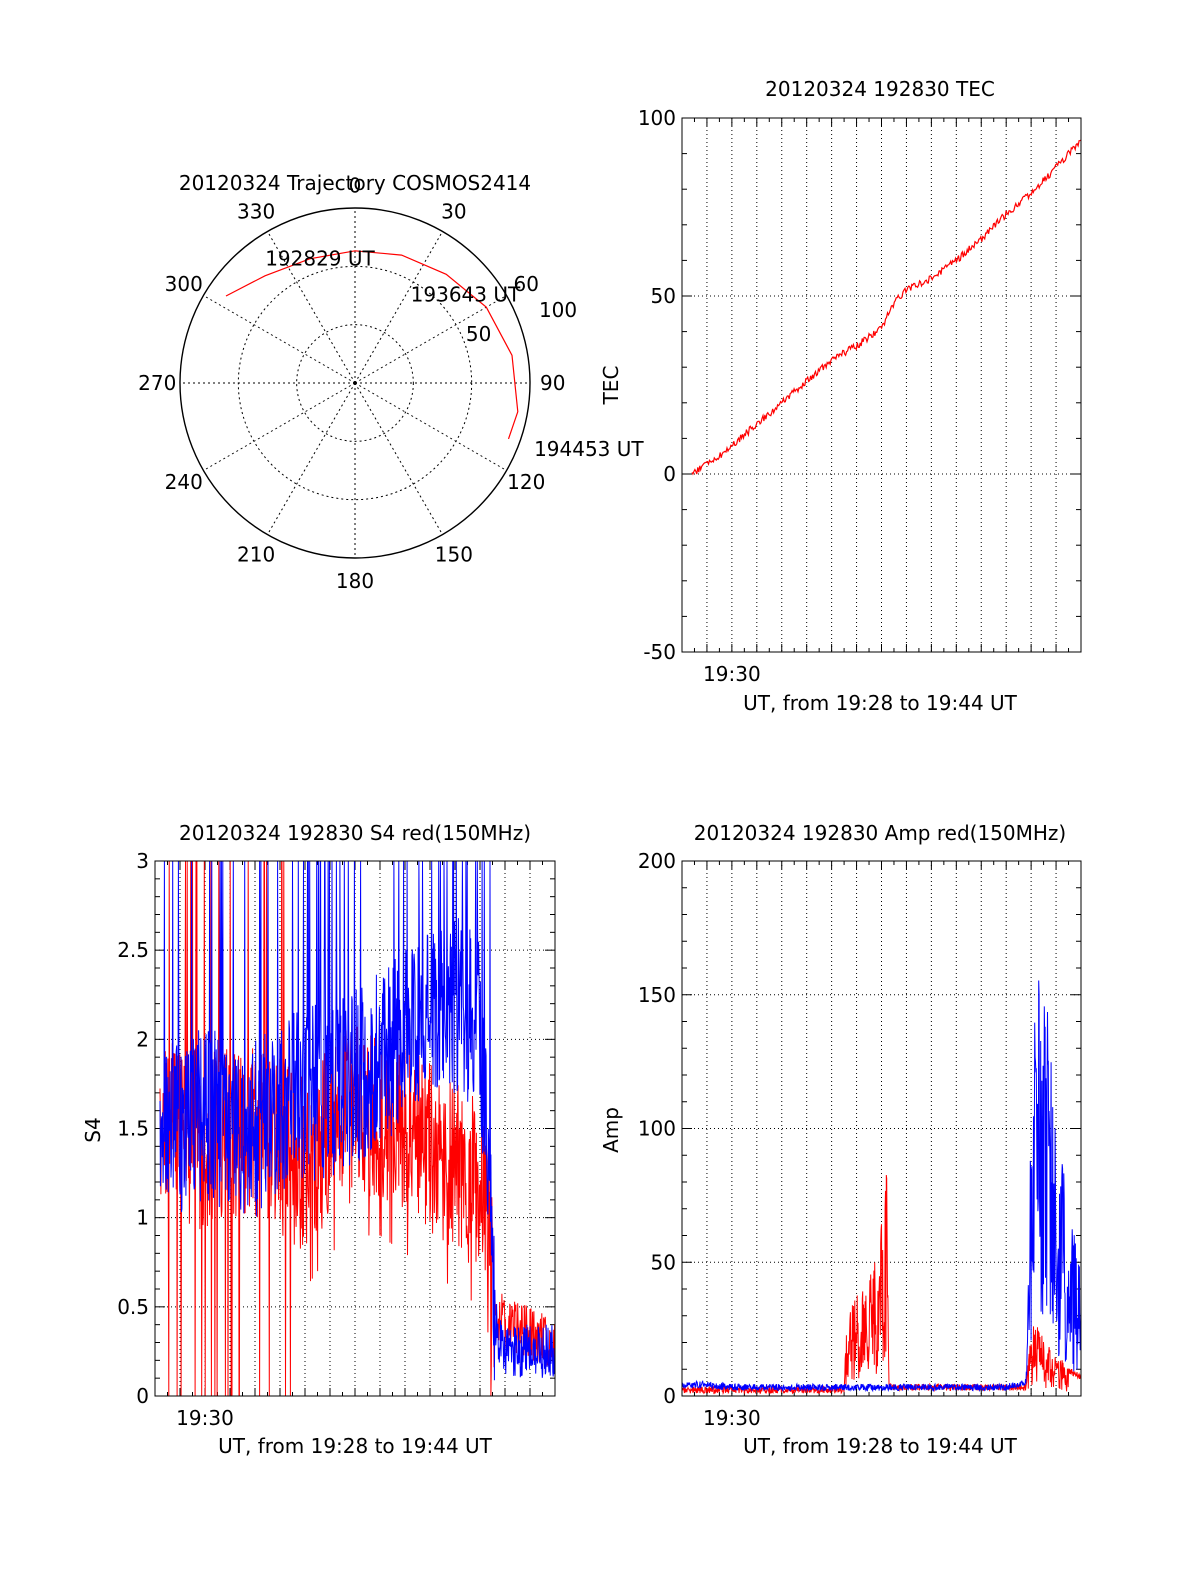 The height and width of the screenshot is (1575, 1200). Describe the element at coordinates (142, 861) in the screenshot. I see `s4-y-tick-label: 3` at that location.